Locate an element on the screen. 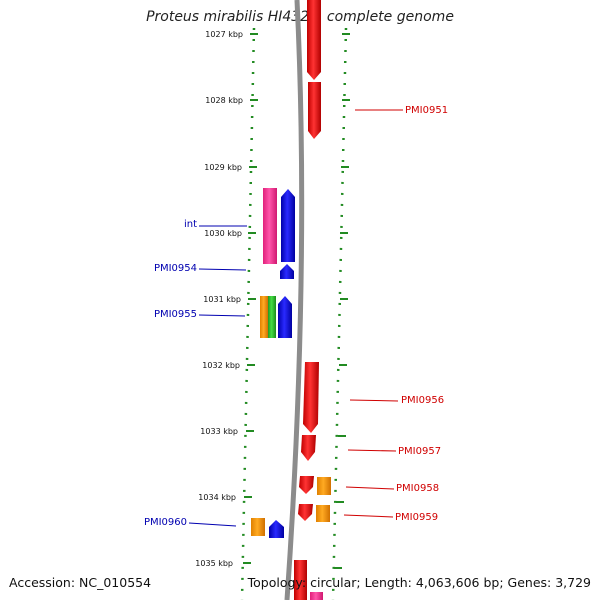 The height and width of the screenshot is (600, 600). scale-tick-1030: 1030 kbp is located at coordinates (276, 233).